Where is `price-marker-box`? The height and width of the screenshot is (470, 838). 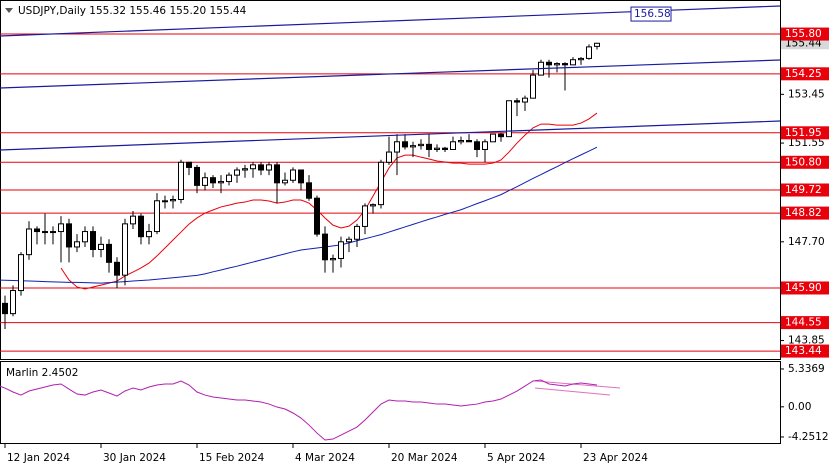 price-marker-box is located at coordinates (651, 14).